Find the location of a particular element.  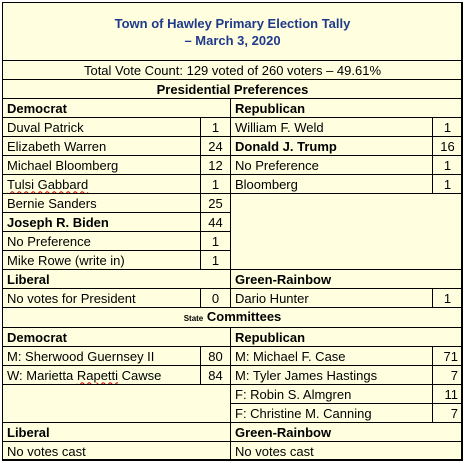

presidential-heading: Presidential Preferences is located at coordinates (232, 89).